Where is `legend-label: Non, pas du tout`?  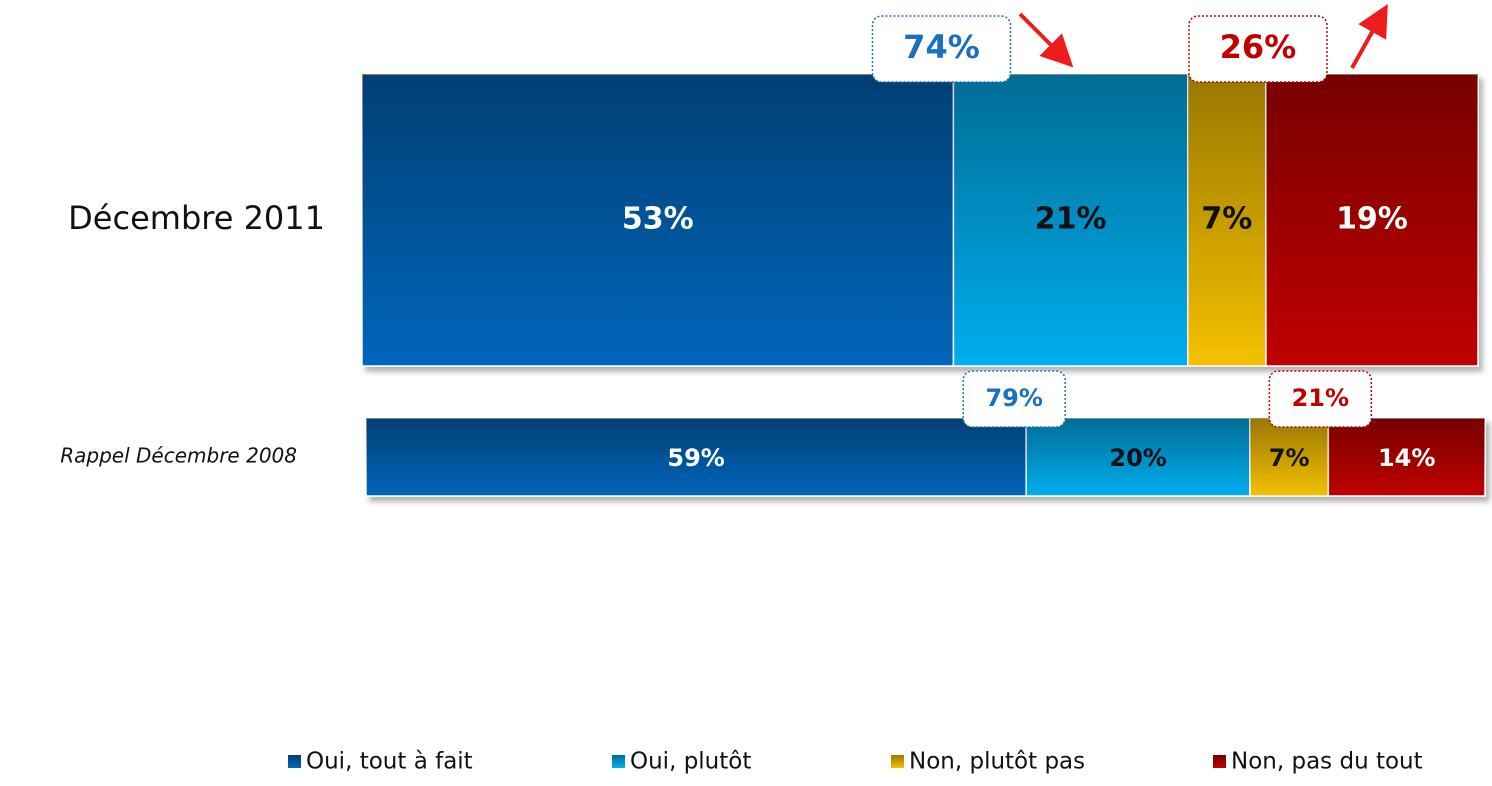
legend-label: Non, pas du tout is located at coordinates (1327, 762).